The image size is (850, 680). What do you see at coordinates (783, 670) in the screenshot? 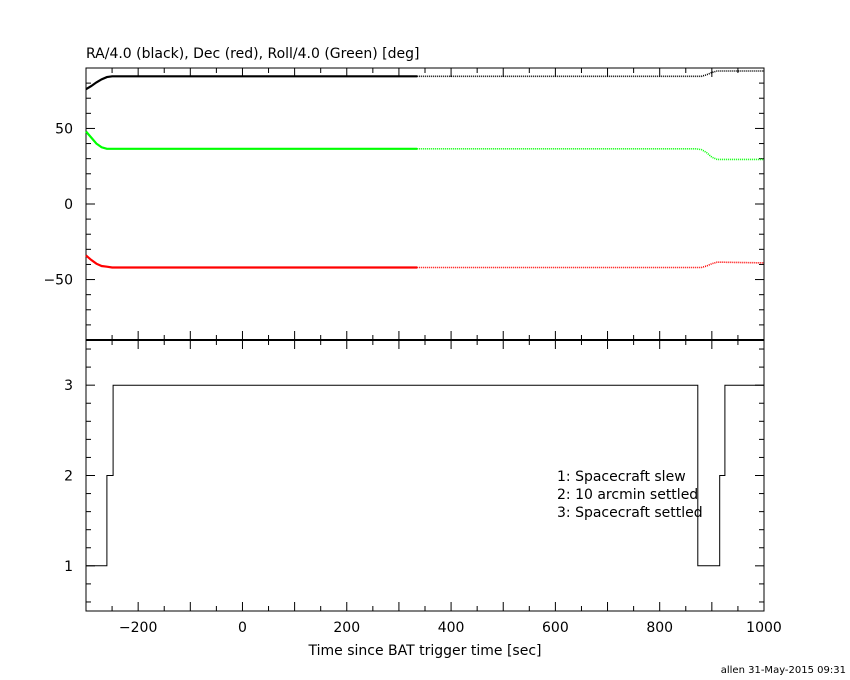
I see `footer-credit: allen 31-May-2015 09:31` at bounding box center [783, 670].